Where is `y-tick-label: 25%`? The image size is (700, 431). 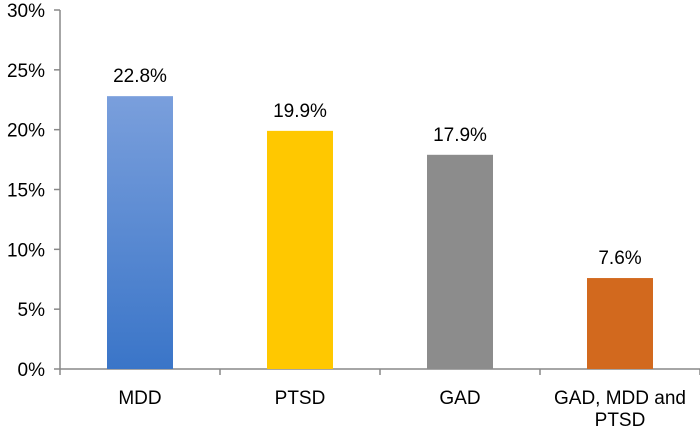
y-tick-label: 25% is located at coordinates (26, 71).